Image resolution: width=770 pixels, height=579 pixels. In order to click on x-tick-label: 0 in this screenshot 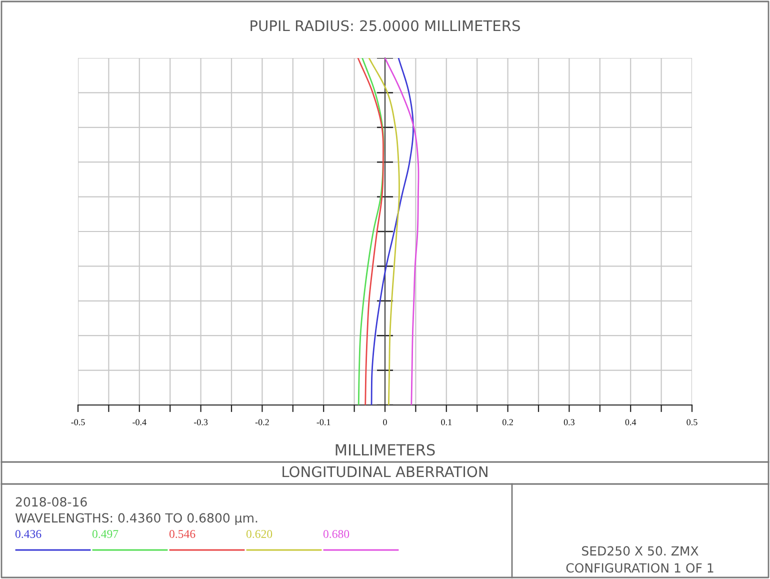, I will do `click(385, 422)`.